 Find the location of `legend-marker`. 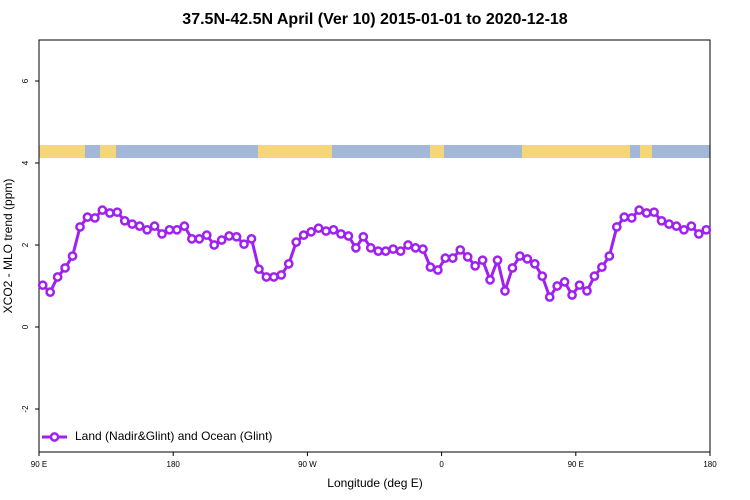

legend-marker is located at coordinates (54, 437).